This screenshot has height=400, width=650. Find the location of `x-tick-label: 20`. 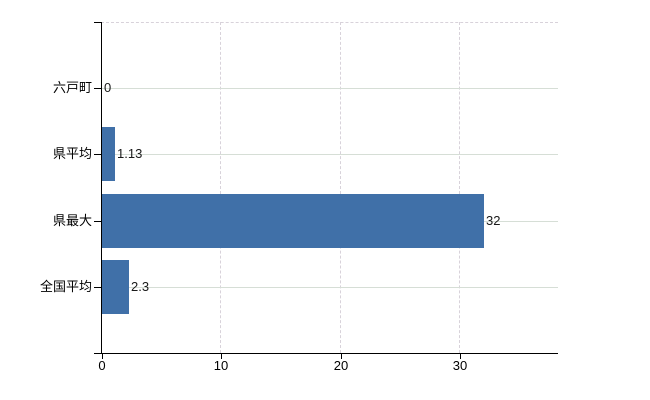

x-tick-label: 20 is located at coordinates (341, 365).